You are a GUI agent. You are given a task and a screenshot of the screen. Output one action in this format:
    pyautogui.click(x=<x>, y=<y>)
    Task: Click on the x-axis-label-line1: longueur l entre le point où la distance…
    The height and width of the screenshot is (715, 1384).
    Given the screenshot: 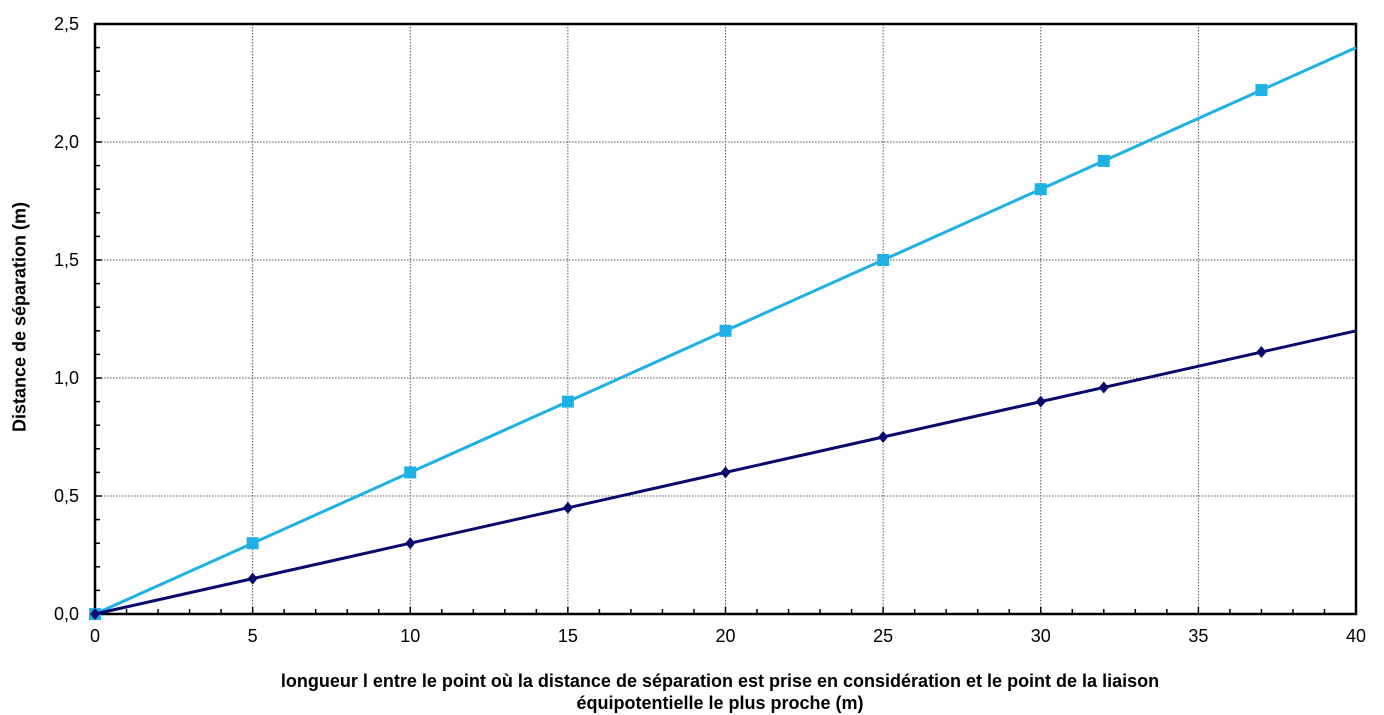 What is the action you would take?
    pyautogui.click(x=720, y=681)
    